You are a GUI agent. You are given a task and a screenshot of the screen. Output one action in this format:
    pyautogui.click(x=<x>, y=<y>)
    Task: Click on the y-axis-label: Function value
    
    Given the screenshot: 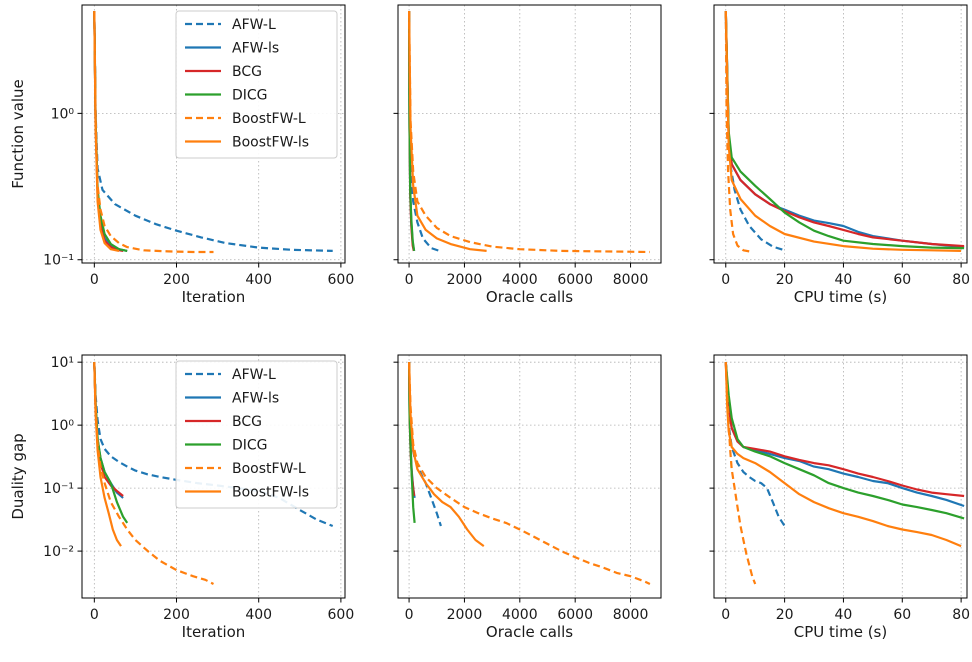 What is the action you would take?
    pyautogui.click(x=18, y=134)
    